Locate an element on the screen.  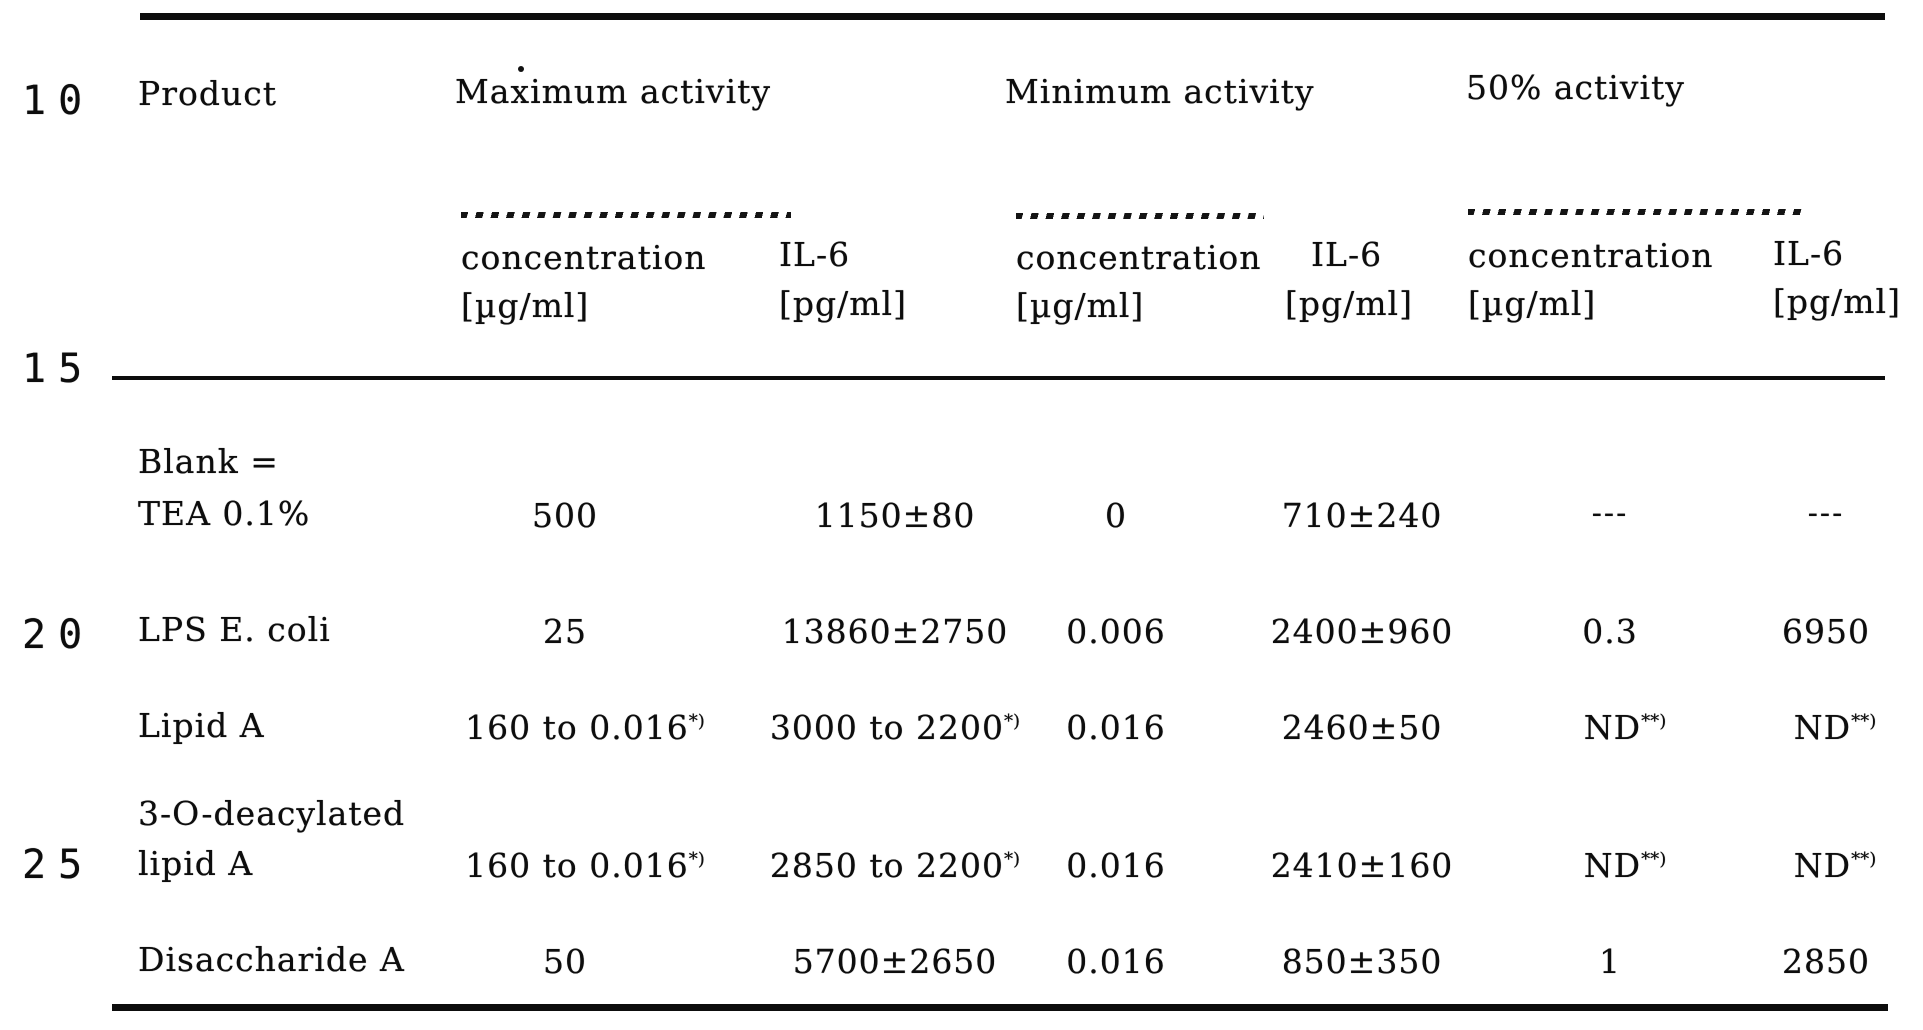
cell-value: 0.006 is located at coordinates (1116, 631).